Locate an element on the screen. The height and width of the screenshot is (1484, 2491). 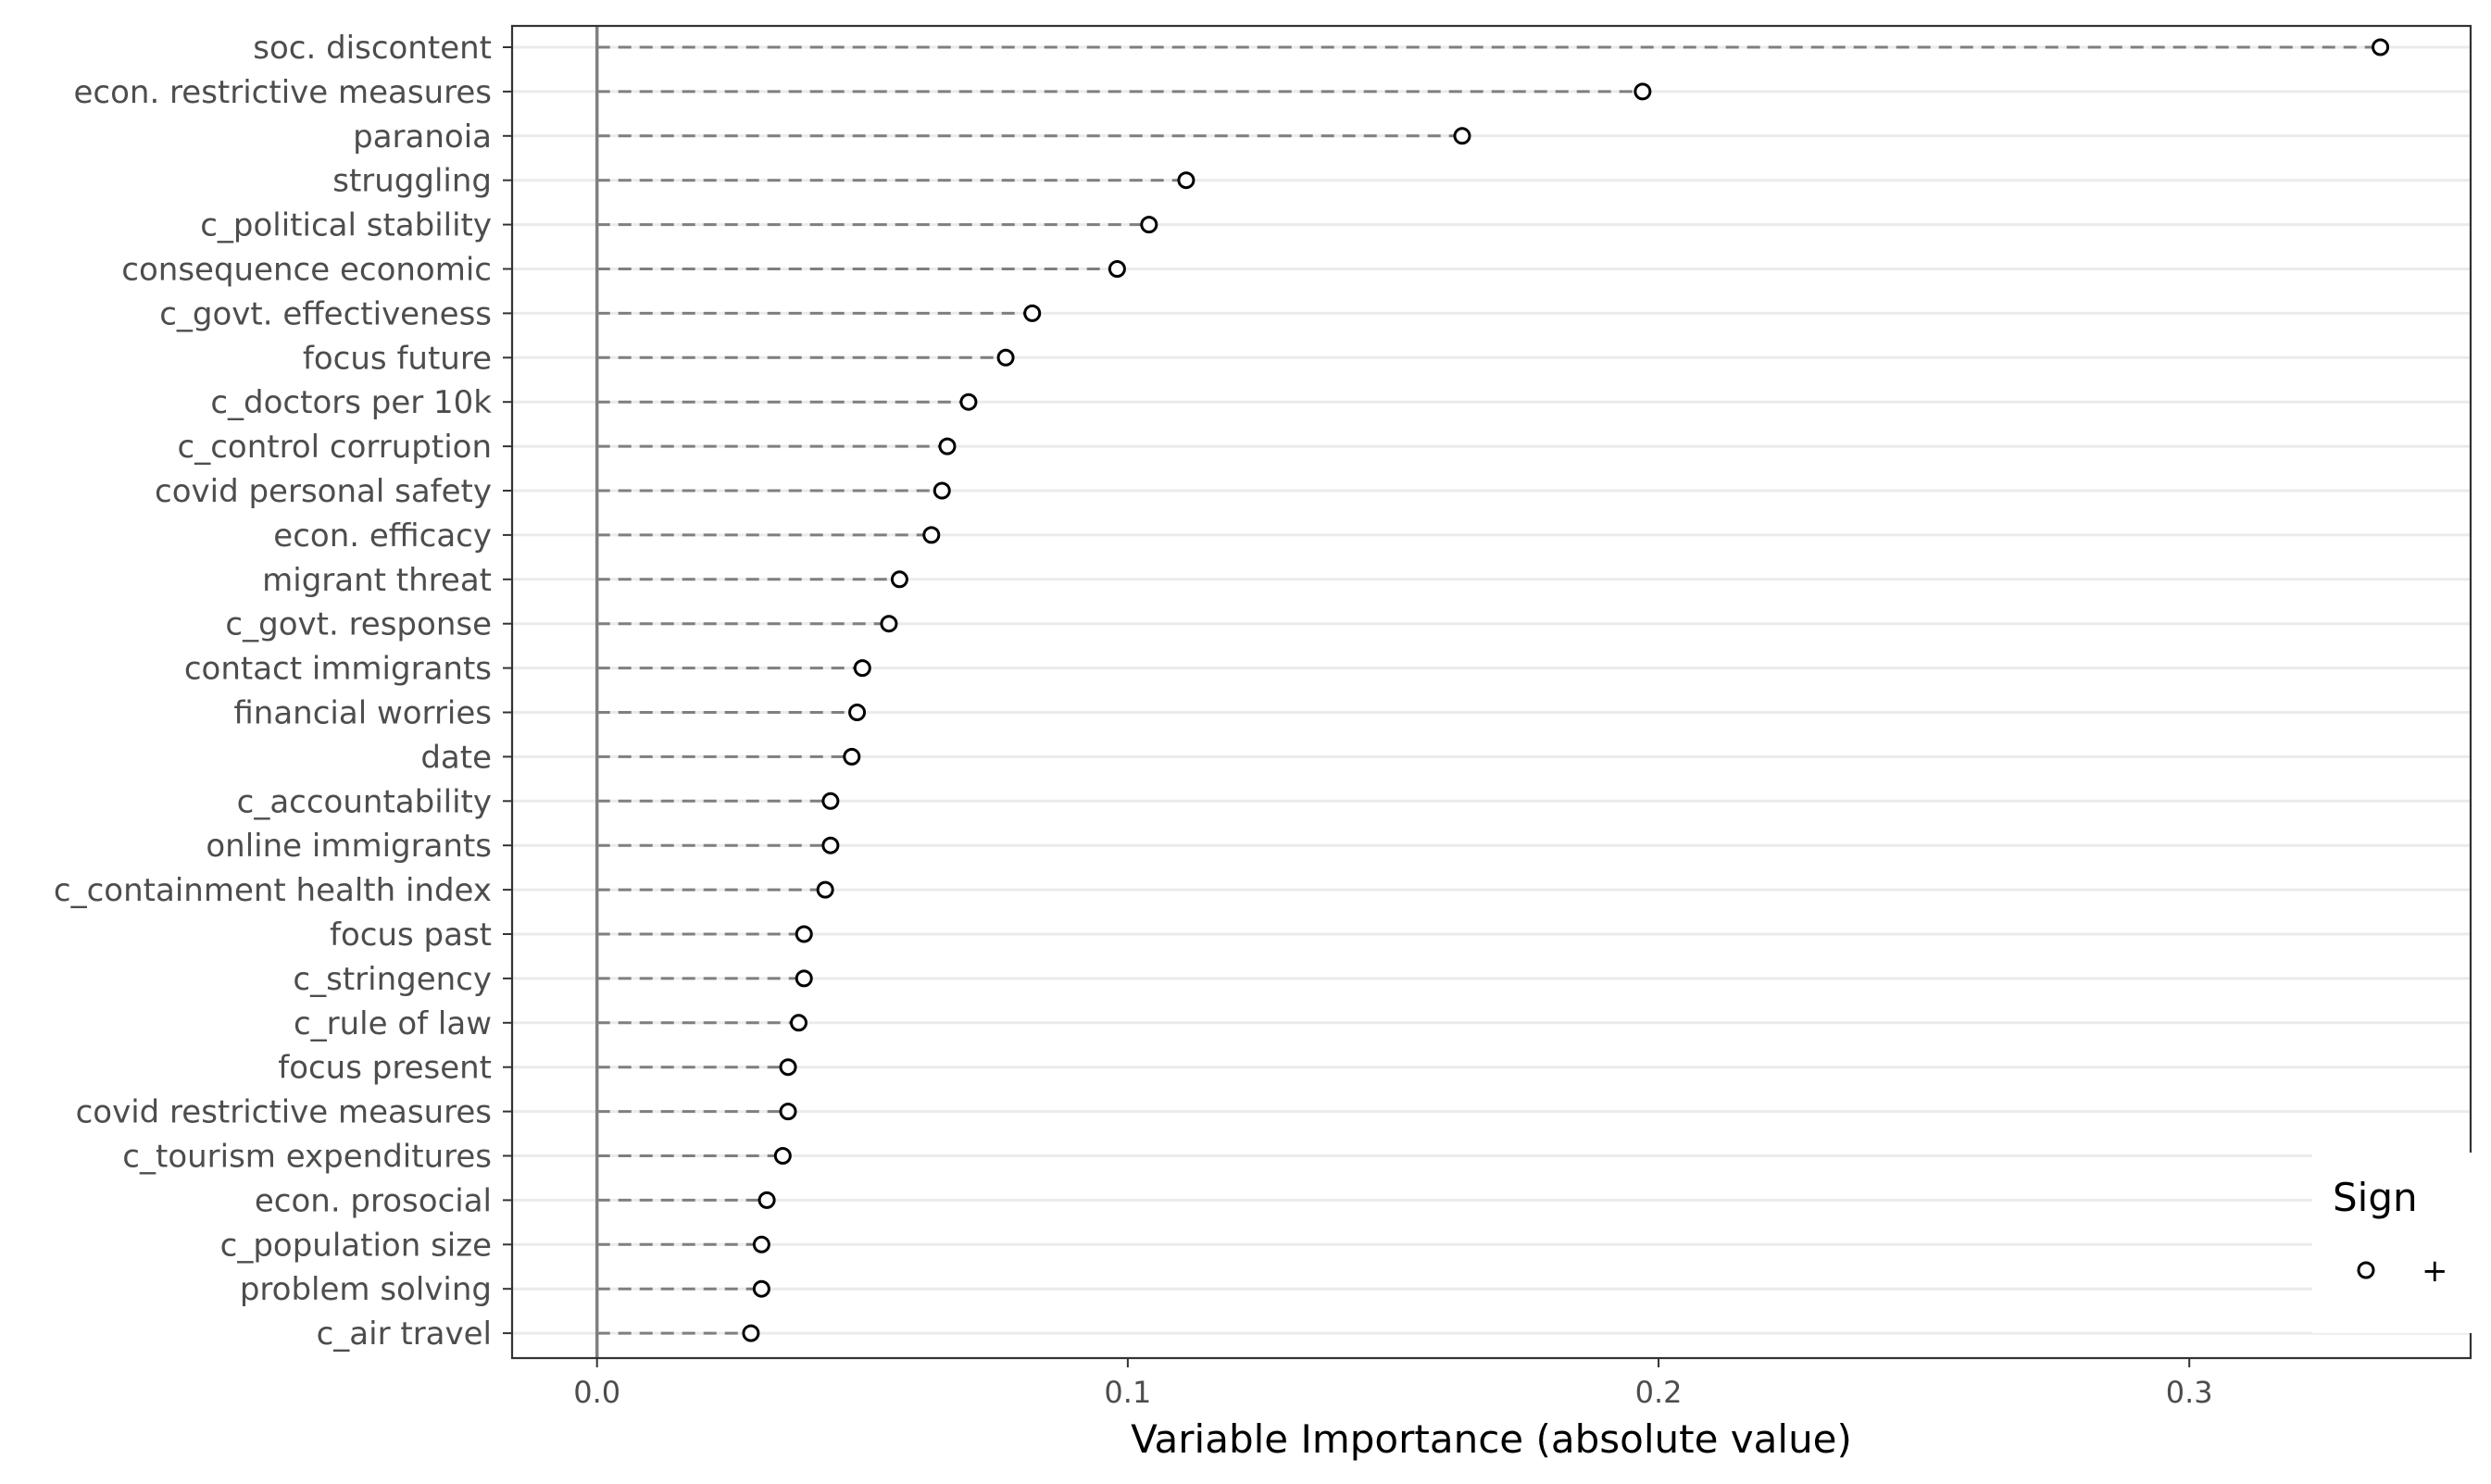
legend: Sign + is located at coordinates (2400, 1243).